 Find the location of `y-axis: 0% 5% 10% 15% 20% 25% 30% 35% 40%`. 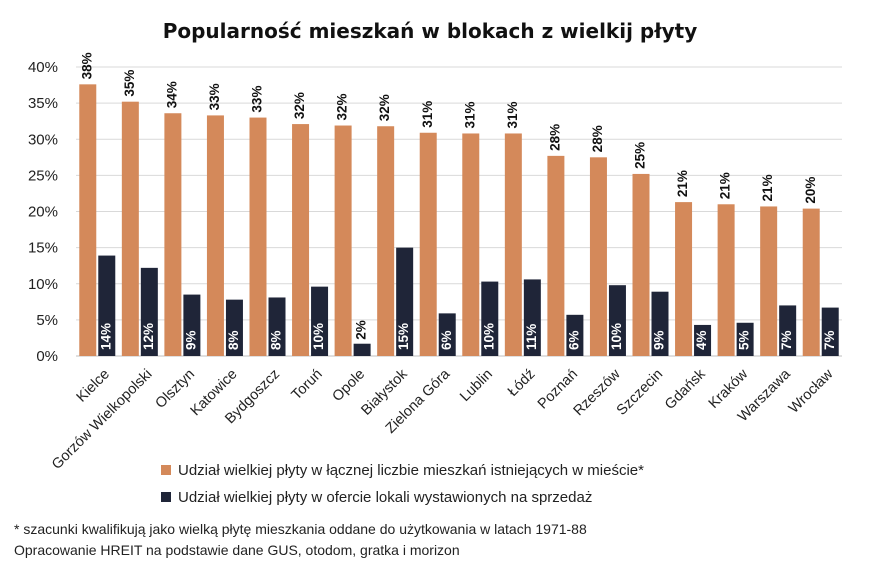

y-axis: 0% 5% 10% 15% 20% 25% 30% 35% 40% is located at coordinates (43, 212).